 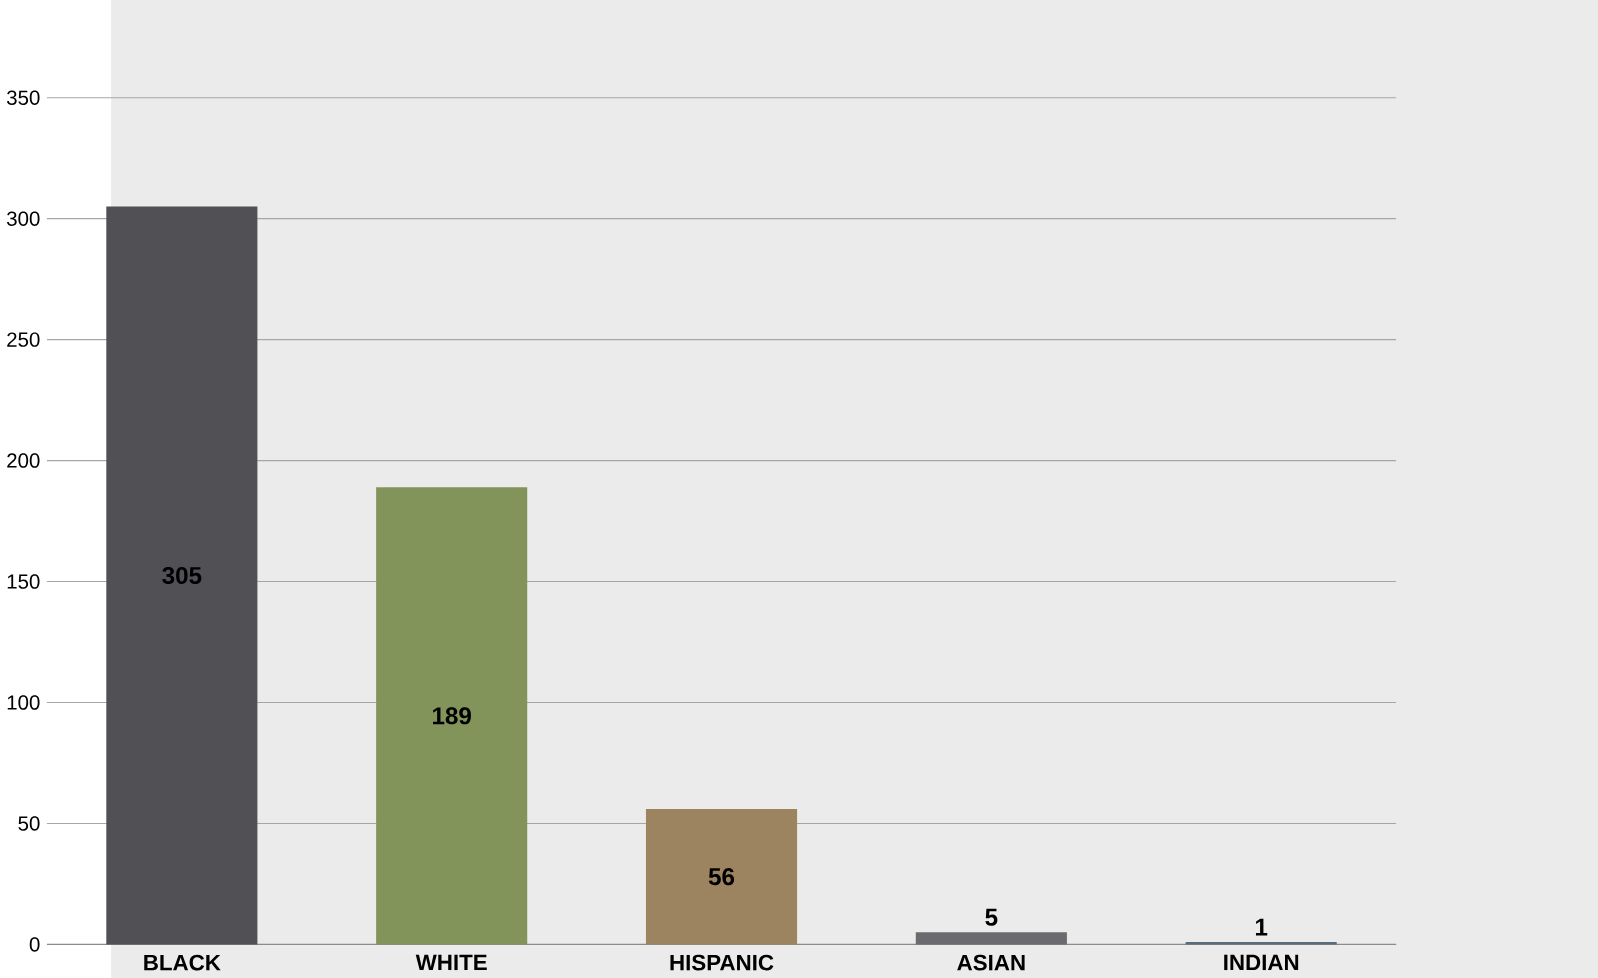 What do you see at coordinates (23, 339) in the screenshot?
I see `y-tick-label: 250` at bounding box center [23, 339].